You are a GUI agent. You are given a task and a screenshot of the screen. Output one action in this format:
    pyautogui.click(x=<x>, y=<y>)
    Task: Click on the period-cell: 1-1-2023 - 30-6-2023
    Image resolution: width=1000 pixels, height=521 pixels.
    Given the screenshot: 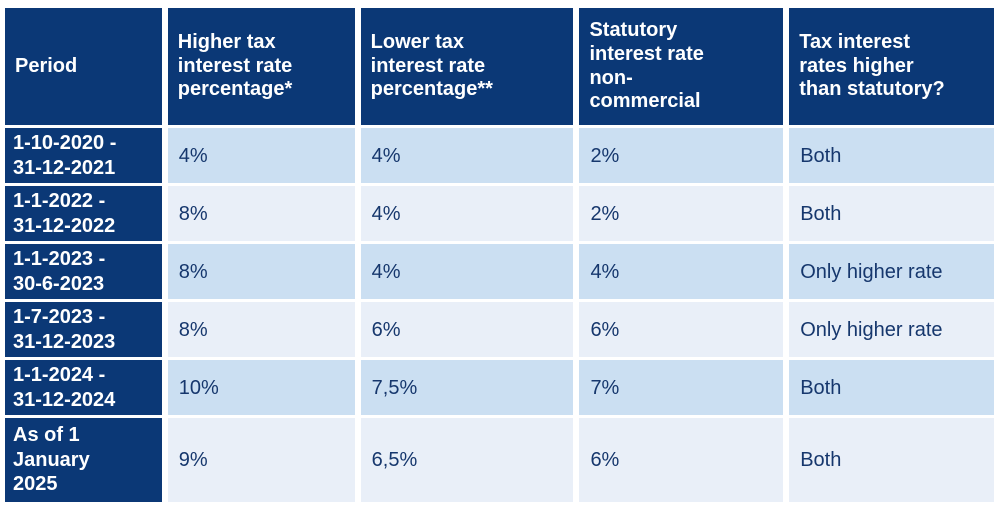 What is the action you would take?
    pyautogui.click(x=83, y=271)
    